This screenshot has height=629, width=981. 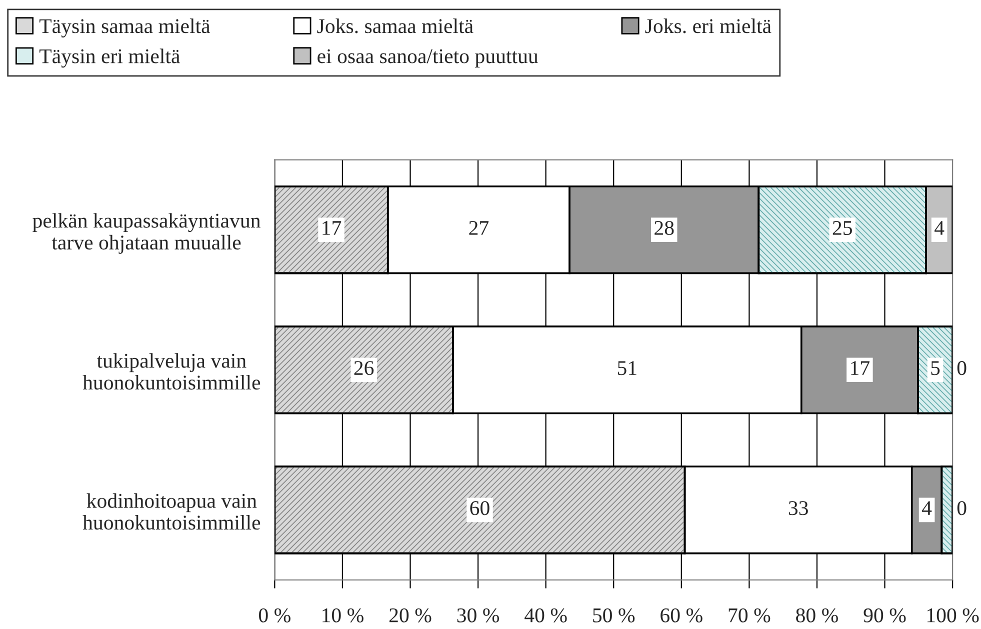 I want to click on data-label: 5, so click(x=935, y=368).